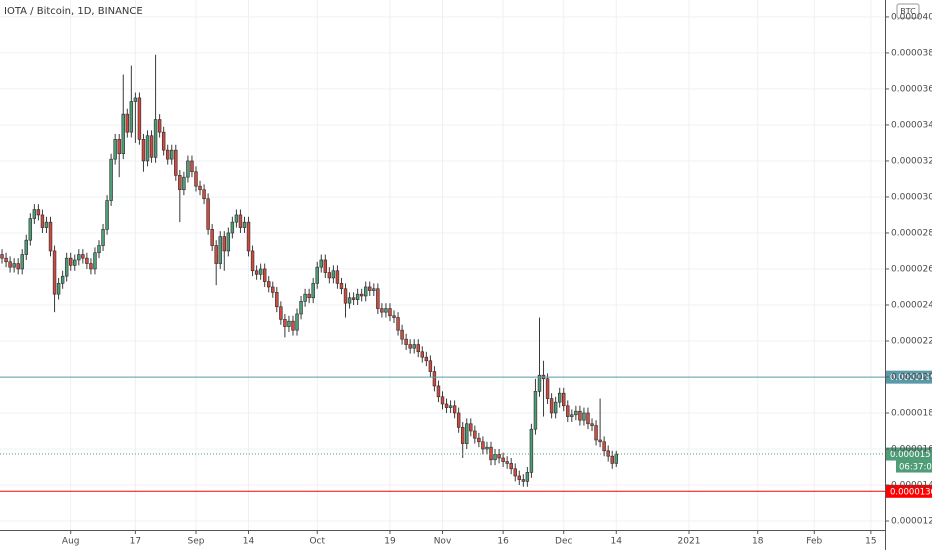 This screenshot has height=550, width=932. What do you see at coordinates (135, 542) in the screenshot?
I see `x-tick-label: 17` at bounding box center [135, 542].